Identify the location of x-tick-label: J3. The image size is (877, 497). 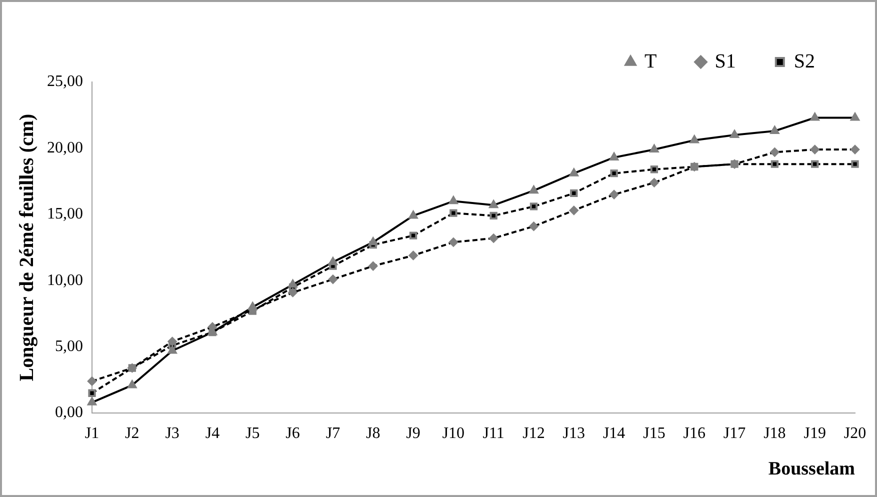
(172, 433).